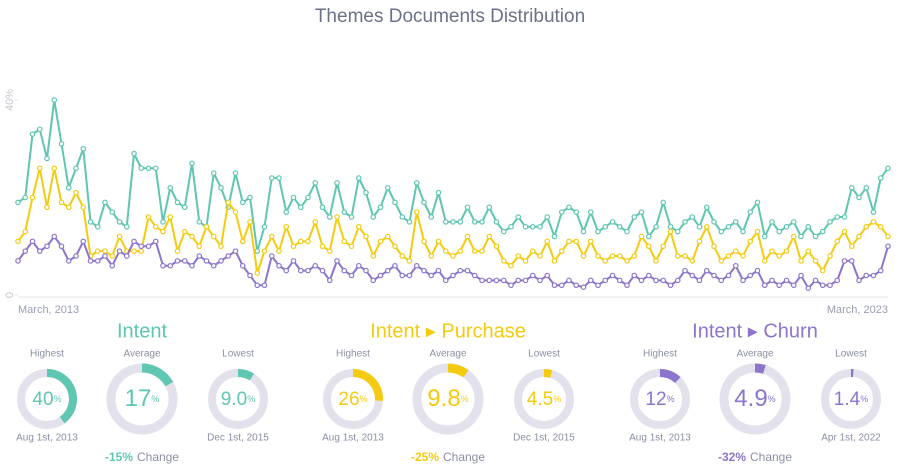 The width and height of the screenshot is (900, 472). I want to click on stat-value: 17%, so click(142, 398).